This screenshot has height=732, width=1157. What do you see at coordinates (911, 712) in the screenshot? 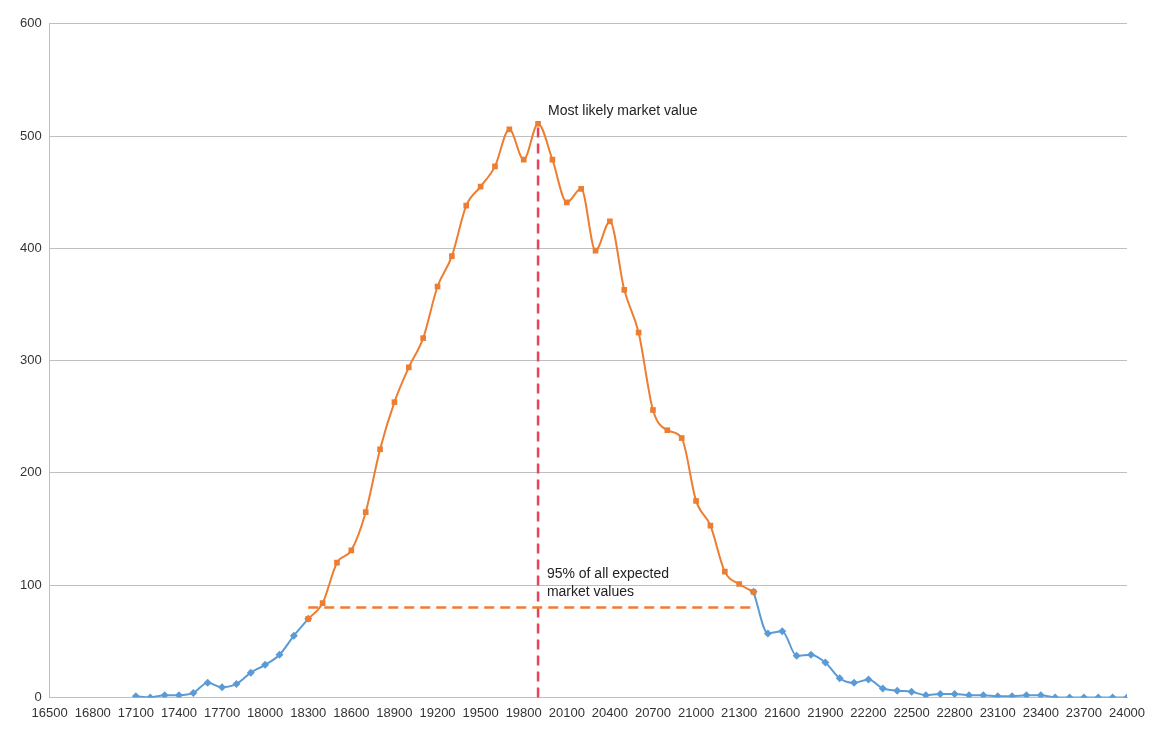
I see `x-tick-label: 22500` at bounding box center [911, 712].